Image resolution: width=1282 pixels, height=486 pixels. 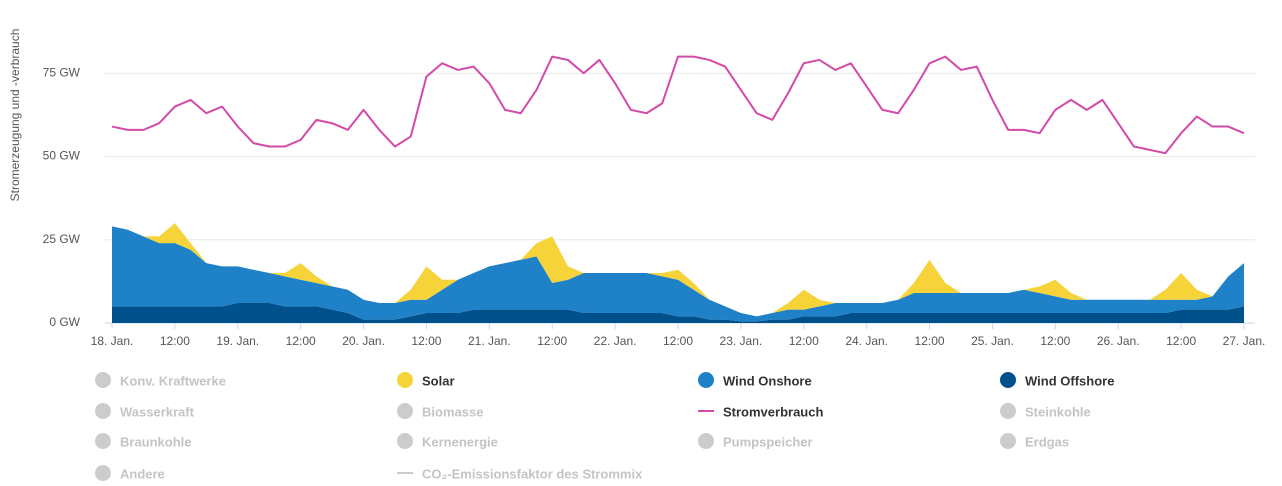 What do you see at coordinates (173, 380) in the screenshot?
I see `legend-label: Konv. Kraftwerke` at bounding box center [173, 380].